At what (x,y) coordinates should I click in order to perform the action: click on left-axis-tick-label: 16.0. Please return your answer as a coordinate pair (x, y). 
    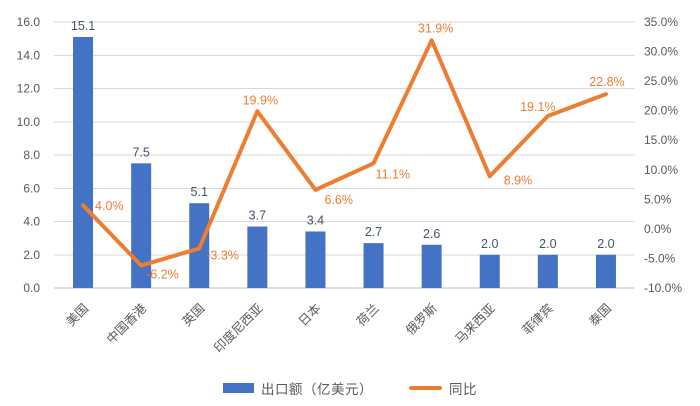
    Looking at the image, I should click on (29, 22).